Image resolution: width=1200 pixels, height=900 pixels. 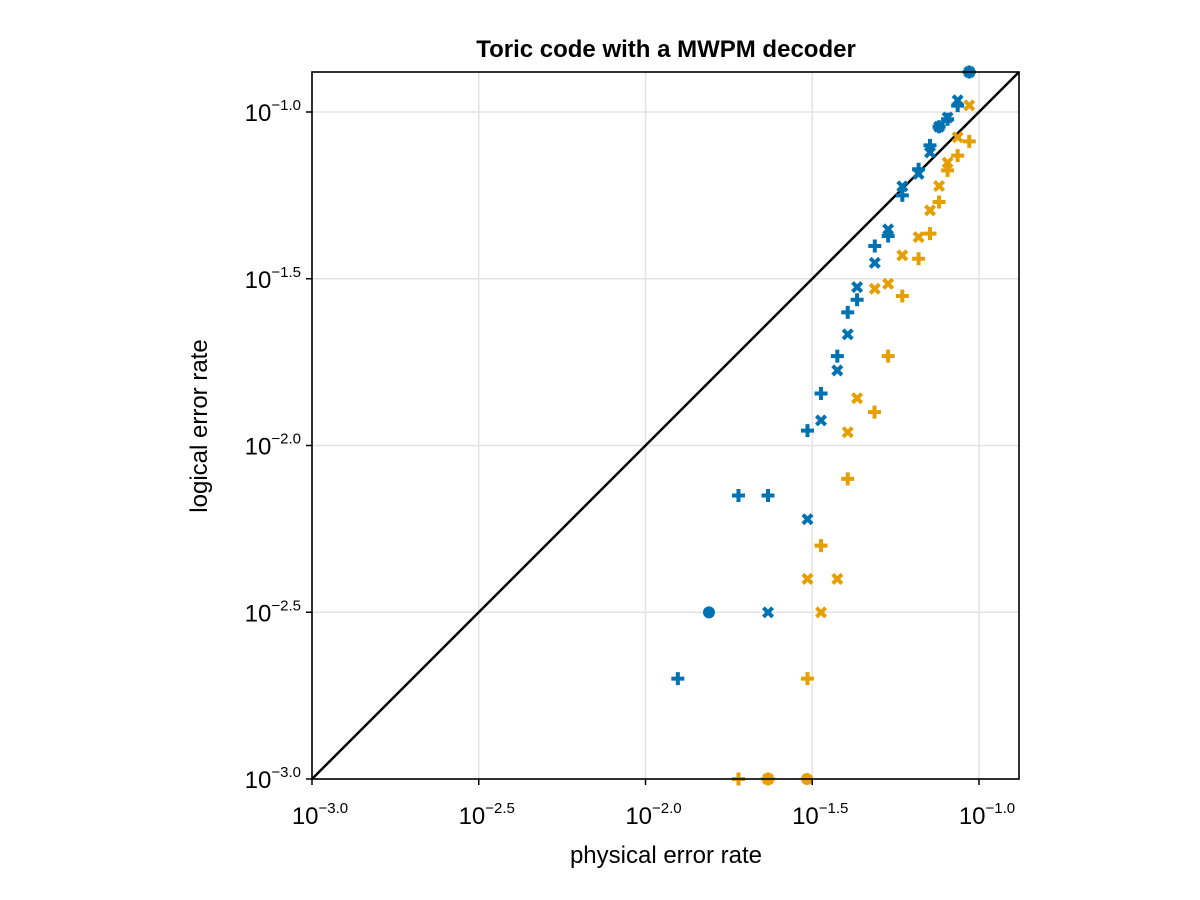 I want to click on x-tick-label: 10−2.5, so click(x=487, y=815).